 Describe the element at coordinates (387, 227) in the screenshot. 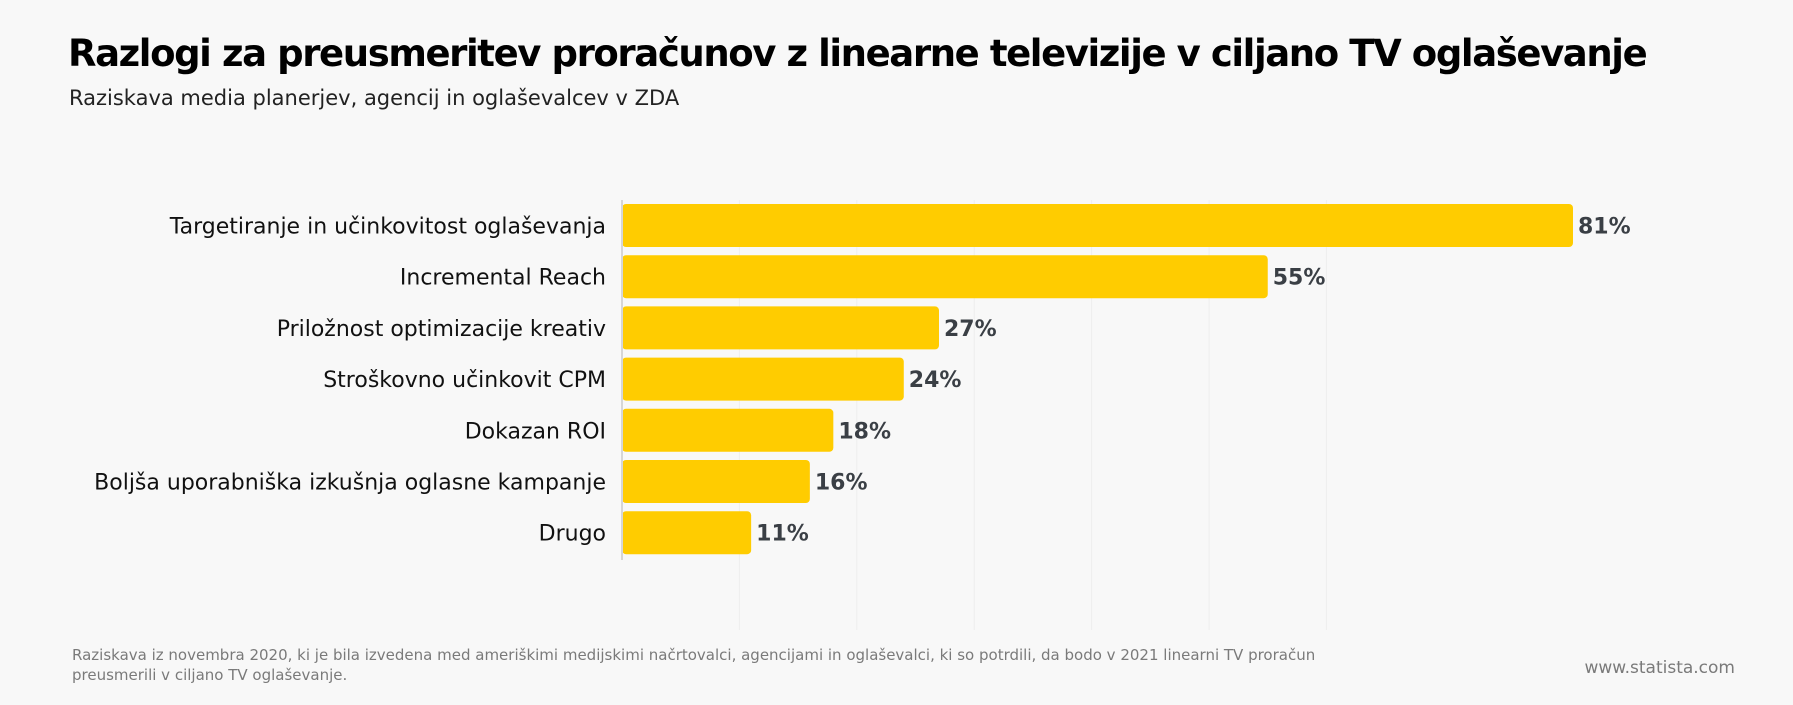

I see `category-label: Targetiranje in učinkovitost oglaševanja` at that location.